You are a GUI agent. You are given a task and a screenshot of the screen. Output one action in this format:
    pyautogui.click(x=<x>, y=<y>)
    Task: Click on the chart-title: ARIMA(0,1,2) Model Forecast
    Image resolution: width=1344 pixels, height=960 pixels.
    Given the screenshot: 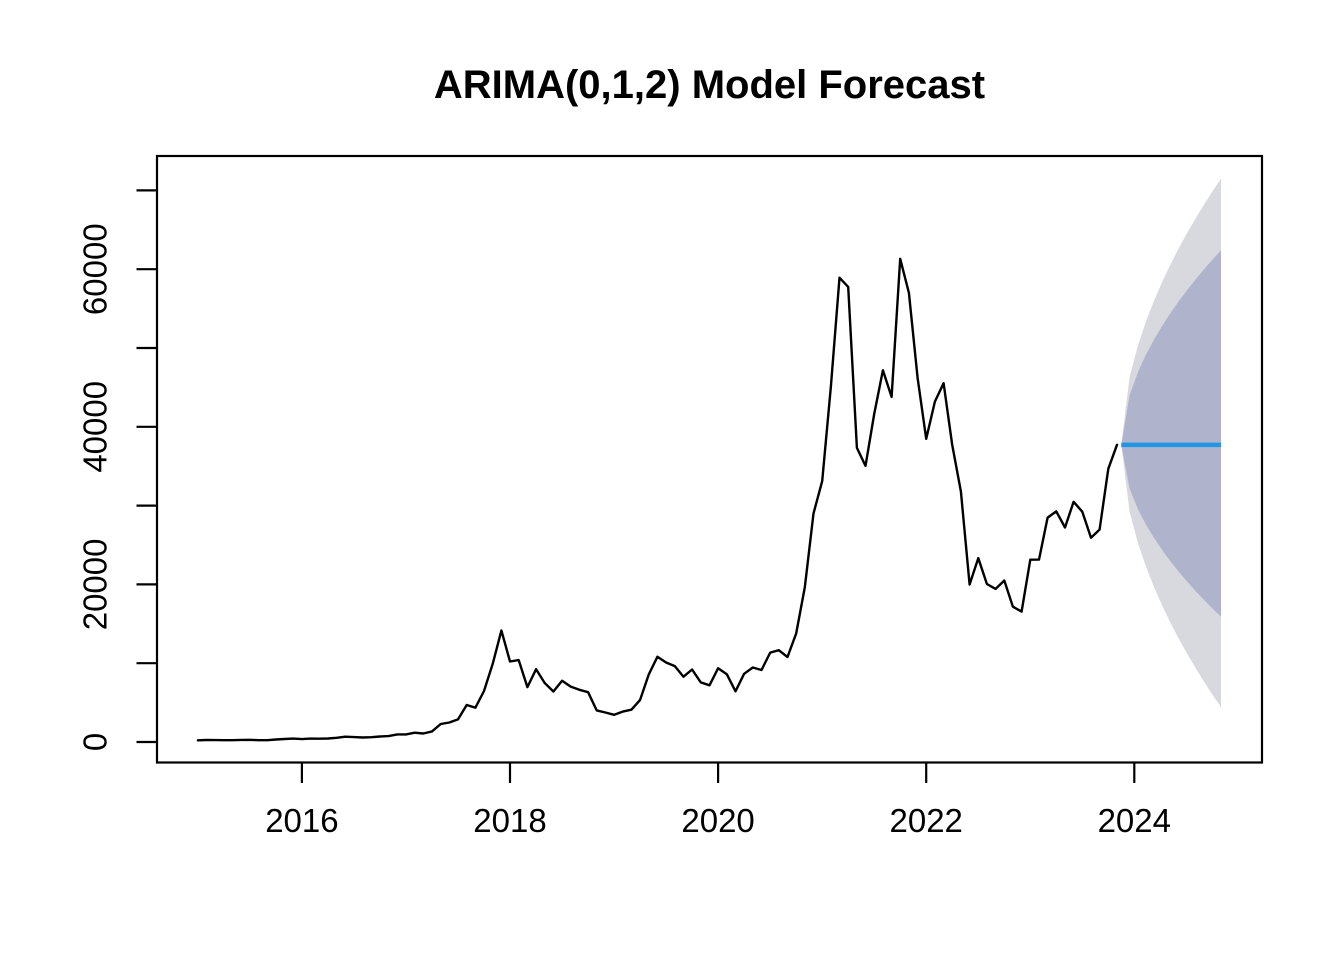 What is the action you would take?
    pyautogui.click(x=709, y=85)
    